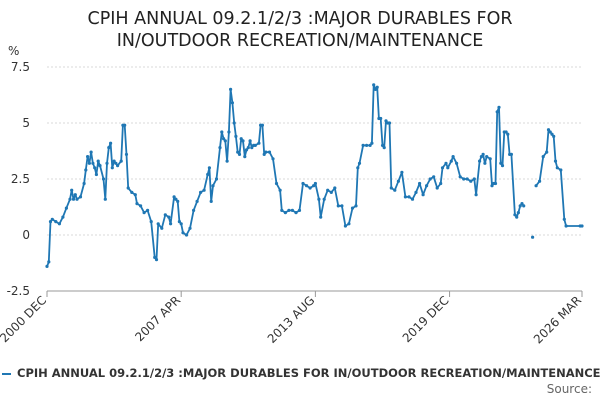 The height and width of the screenshot is (400, 600). Describe the element at coordinates (18, 179) in the screenshot. I see `y-axis-ticks: -2.5 0 2.5 5 7.5` at that location.